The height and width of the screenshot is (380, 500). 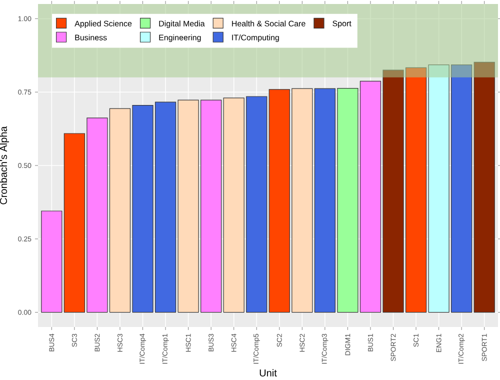 I want to click on x-axis-title: Unit, so click(x=268, y=372).